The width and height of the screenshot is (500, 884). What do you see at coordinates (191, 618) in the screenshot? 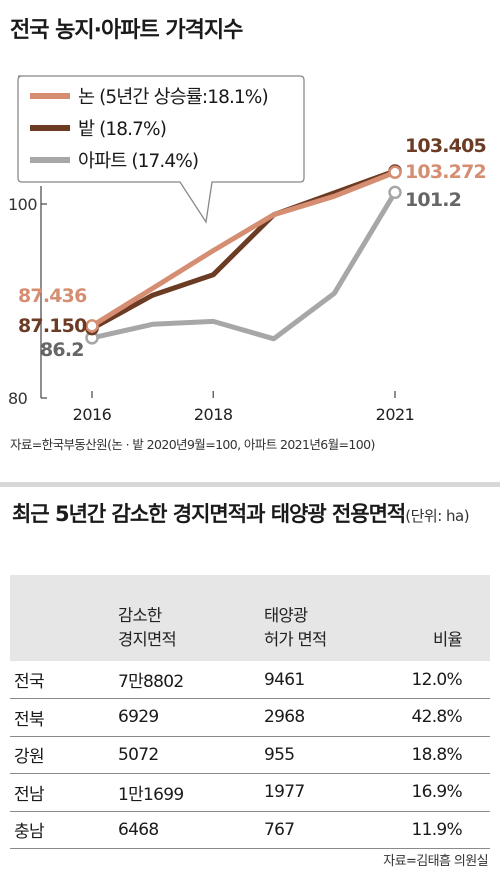
I see `header-lost-farmland: 감소한 경지면적` at bounding box center [191, 618].